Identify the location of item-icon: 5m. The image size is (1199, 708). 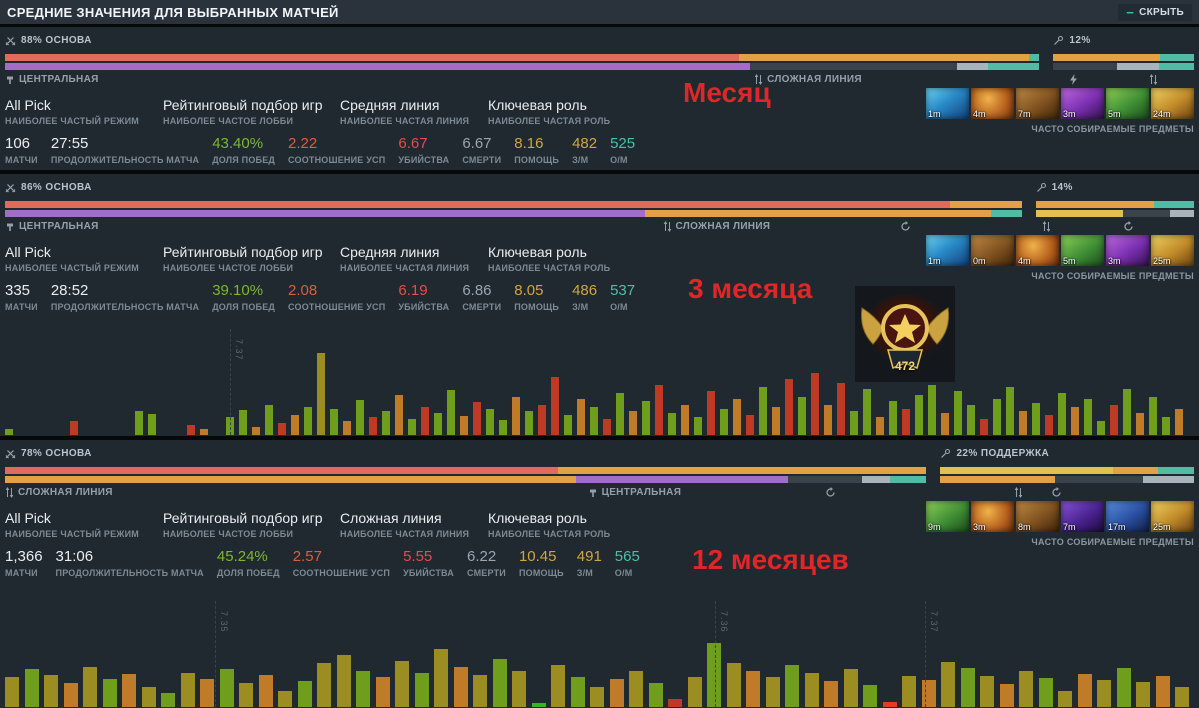
(1082, 250).